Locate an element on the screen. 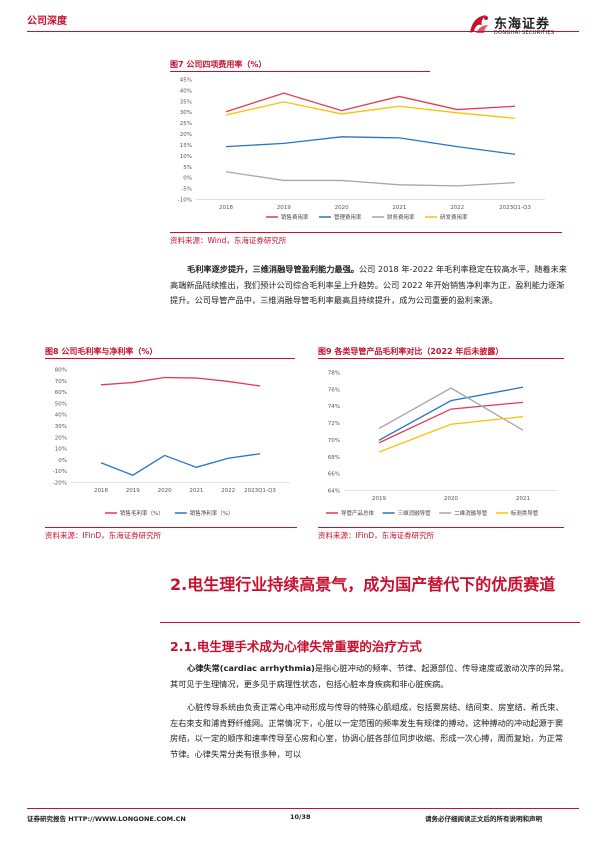  fig8-ytick: 50% is located at coordinates (61, 404).